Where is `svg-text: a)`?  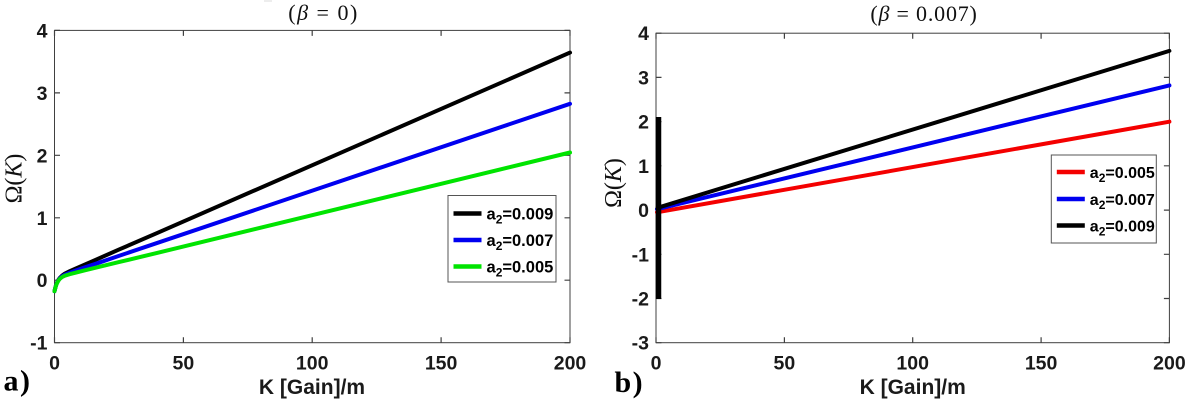
svg-text: a) is located at coordinates (18, 381).